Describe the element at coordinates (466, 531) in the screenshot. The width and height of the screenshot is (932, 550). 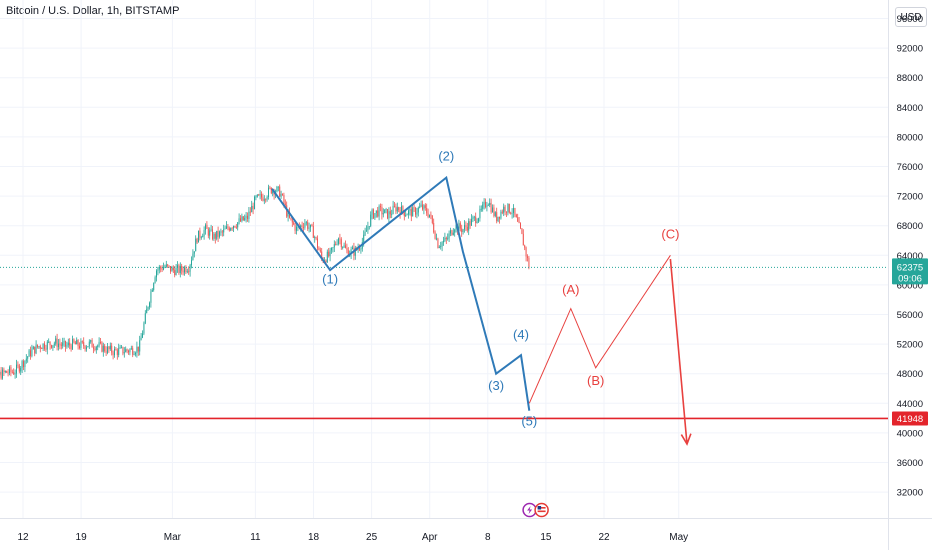
I see `time-axis: 12 19 Mar 11 18 25 Apr 8 15 22 May` at that location.